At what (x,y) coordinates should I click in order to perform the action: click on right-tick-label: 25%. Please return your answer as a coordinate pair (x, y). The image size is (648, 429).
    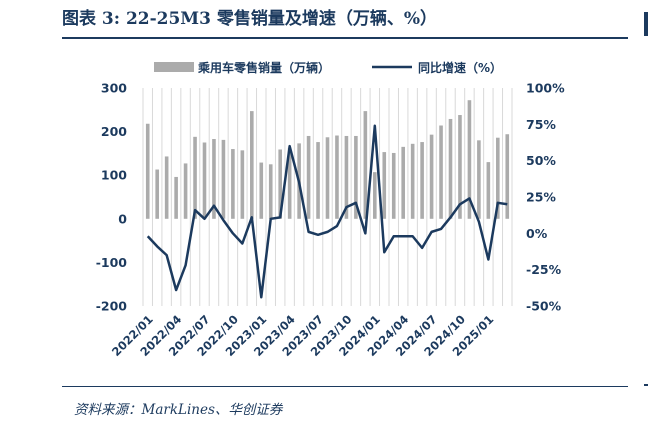
    Looking at the image, I should click on (541, 197).